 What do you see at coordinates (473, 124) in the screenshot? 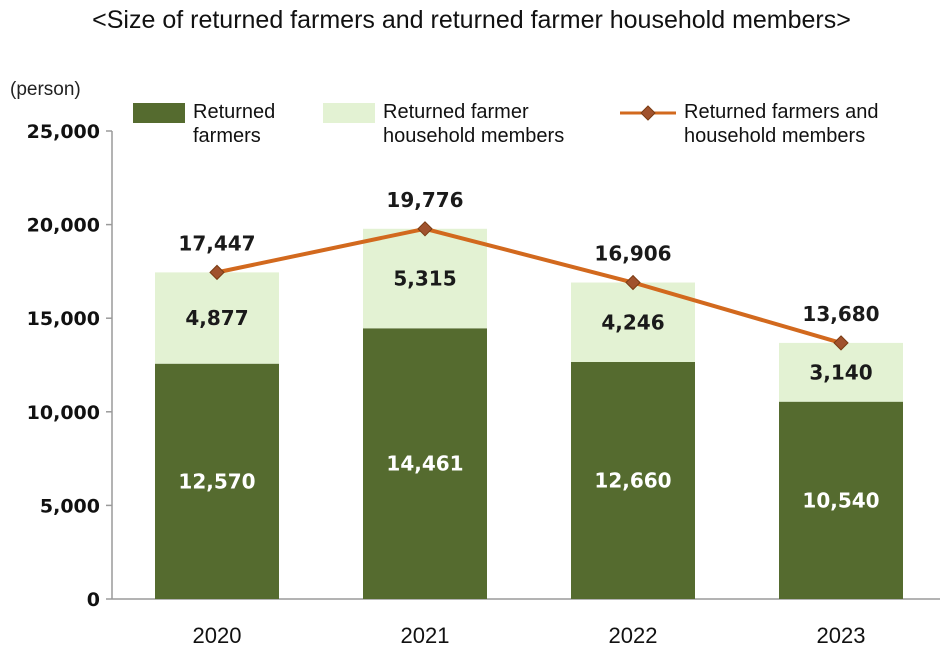
I see `legend-label-household-members: Returned farmer household members` at bounding box center [473, 124].